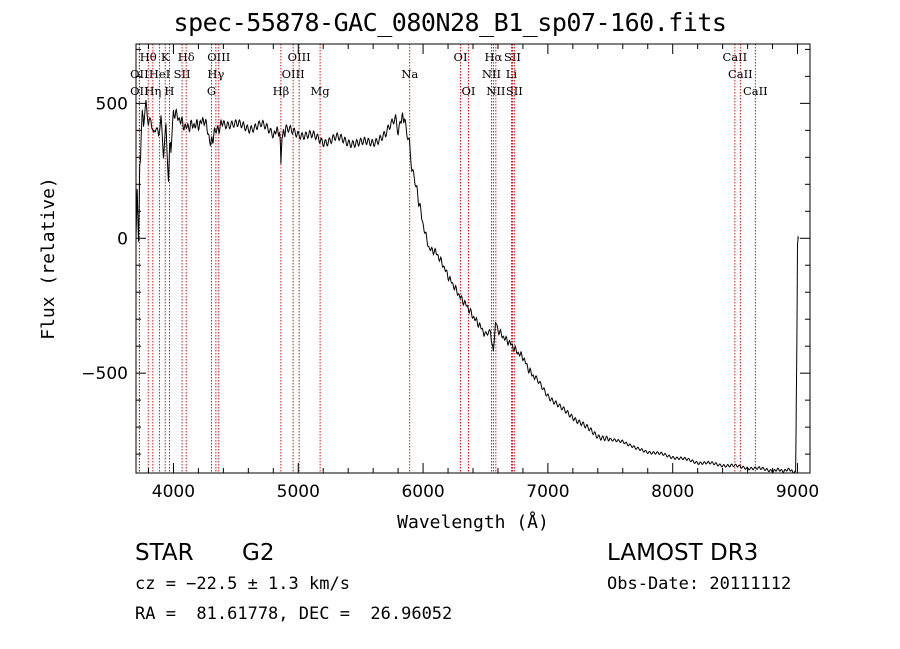 The image size is (900, 649). I want to click on y-tick-label: 500, so click(112, 104).